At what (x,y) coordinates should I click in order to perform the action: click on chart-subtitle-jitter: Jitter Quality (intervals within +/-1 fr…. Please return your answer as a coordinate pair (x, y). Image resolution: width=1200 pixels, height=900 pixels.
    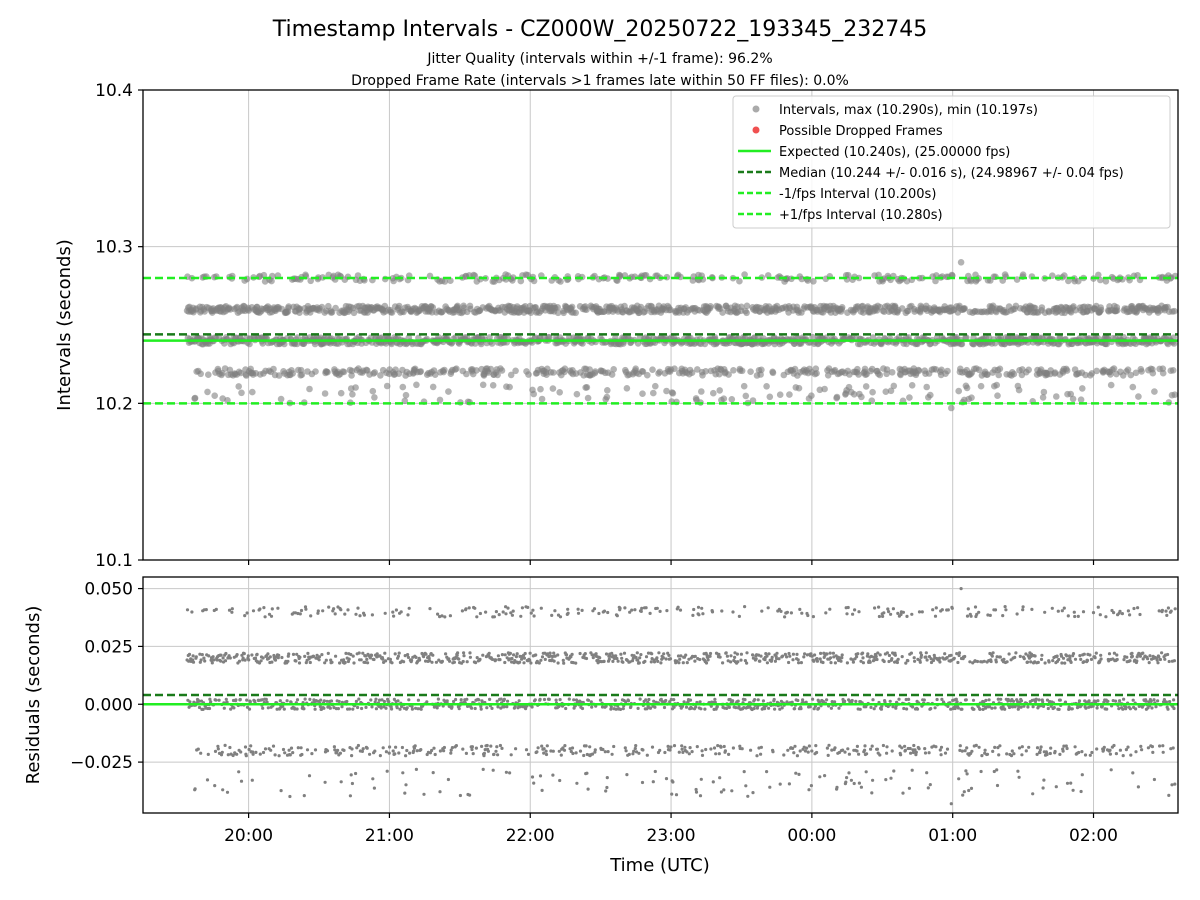
    Looking at the image, I should click on (599, 59).